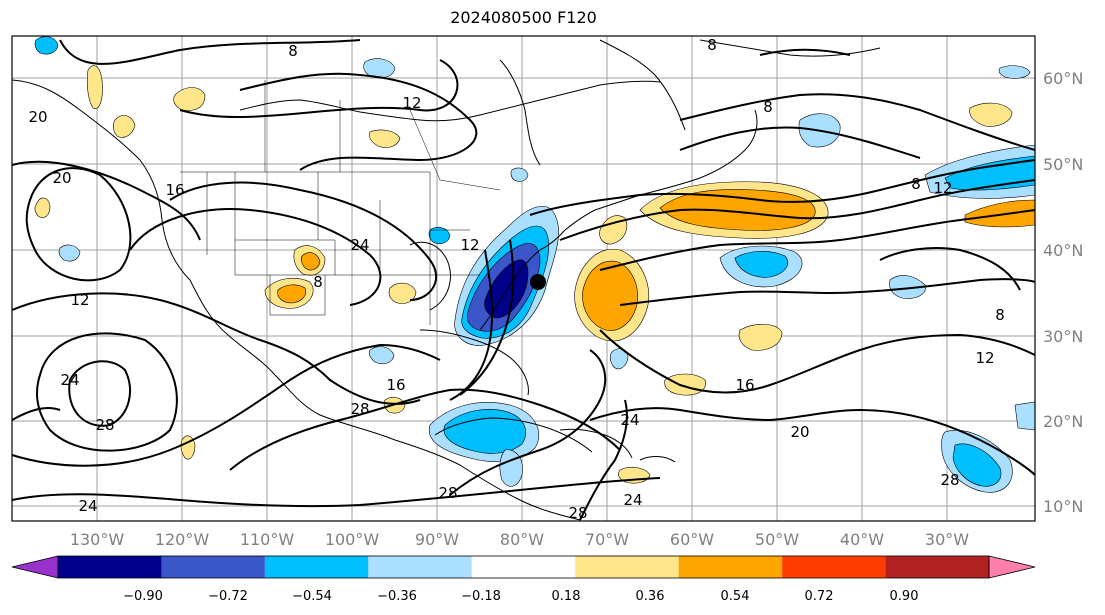 This screenshot has height=615, width=1105. I want to click on lat-label: 10°N, so click(1063, 506).